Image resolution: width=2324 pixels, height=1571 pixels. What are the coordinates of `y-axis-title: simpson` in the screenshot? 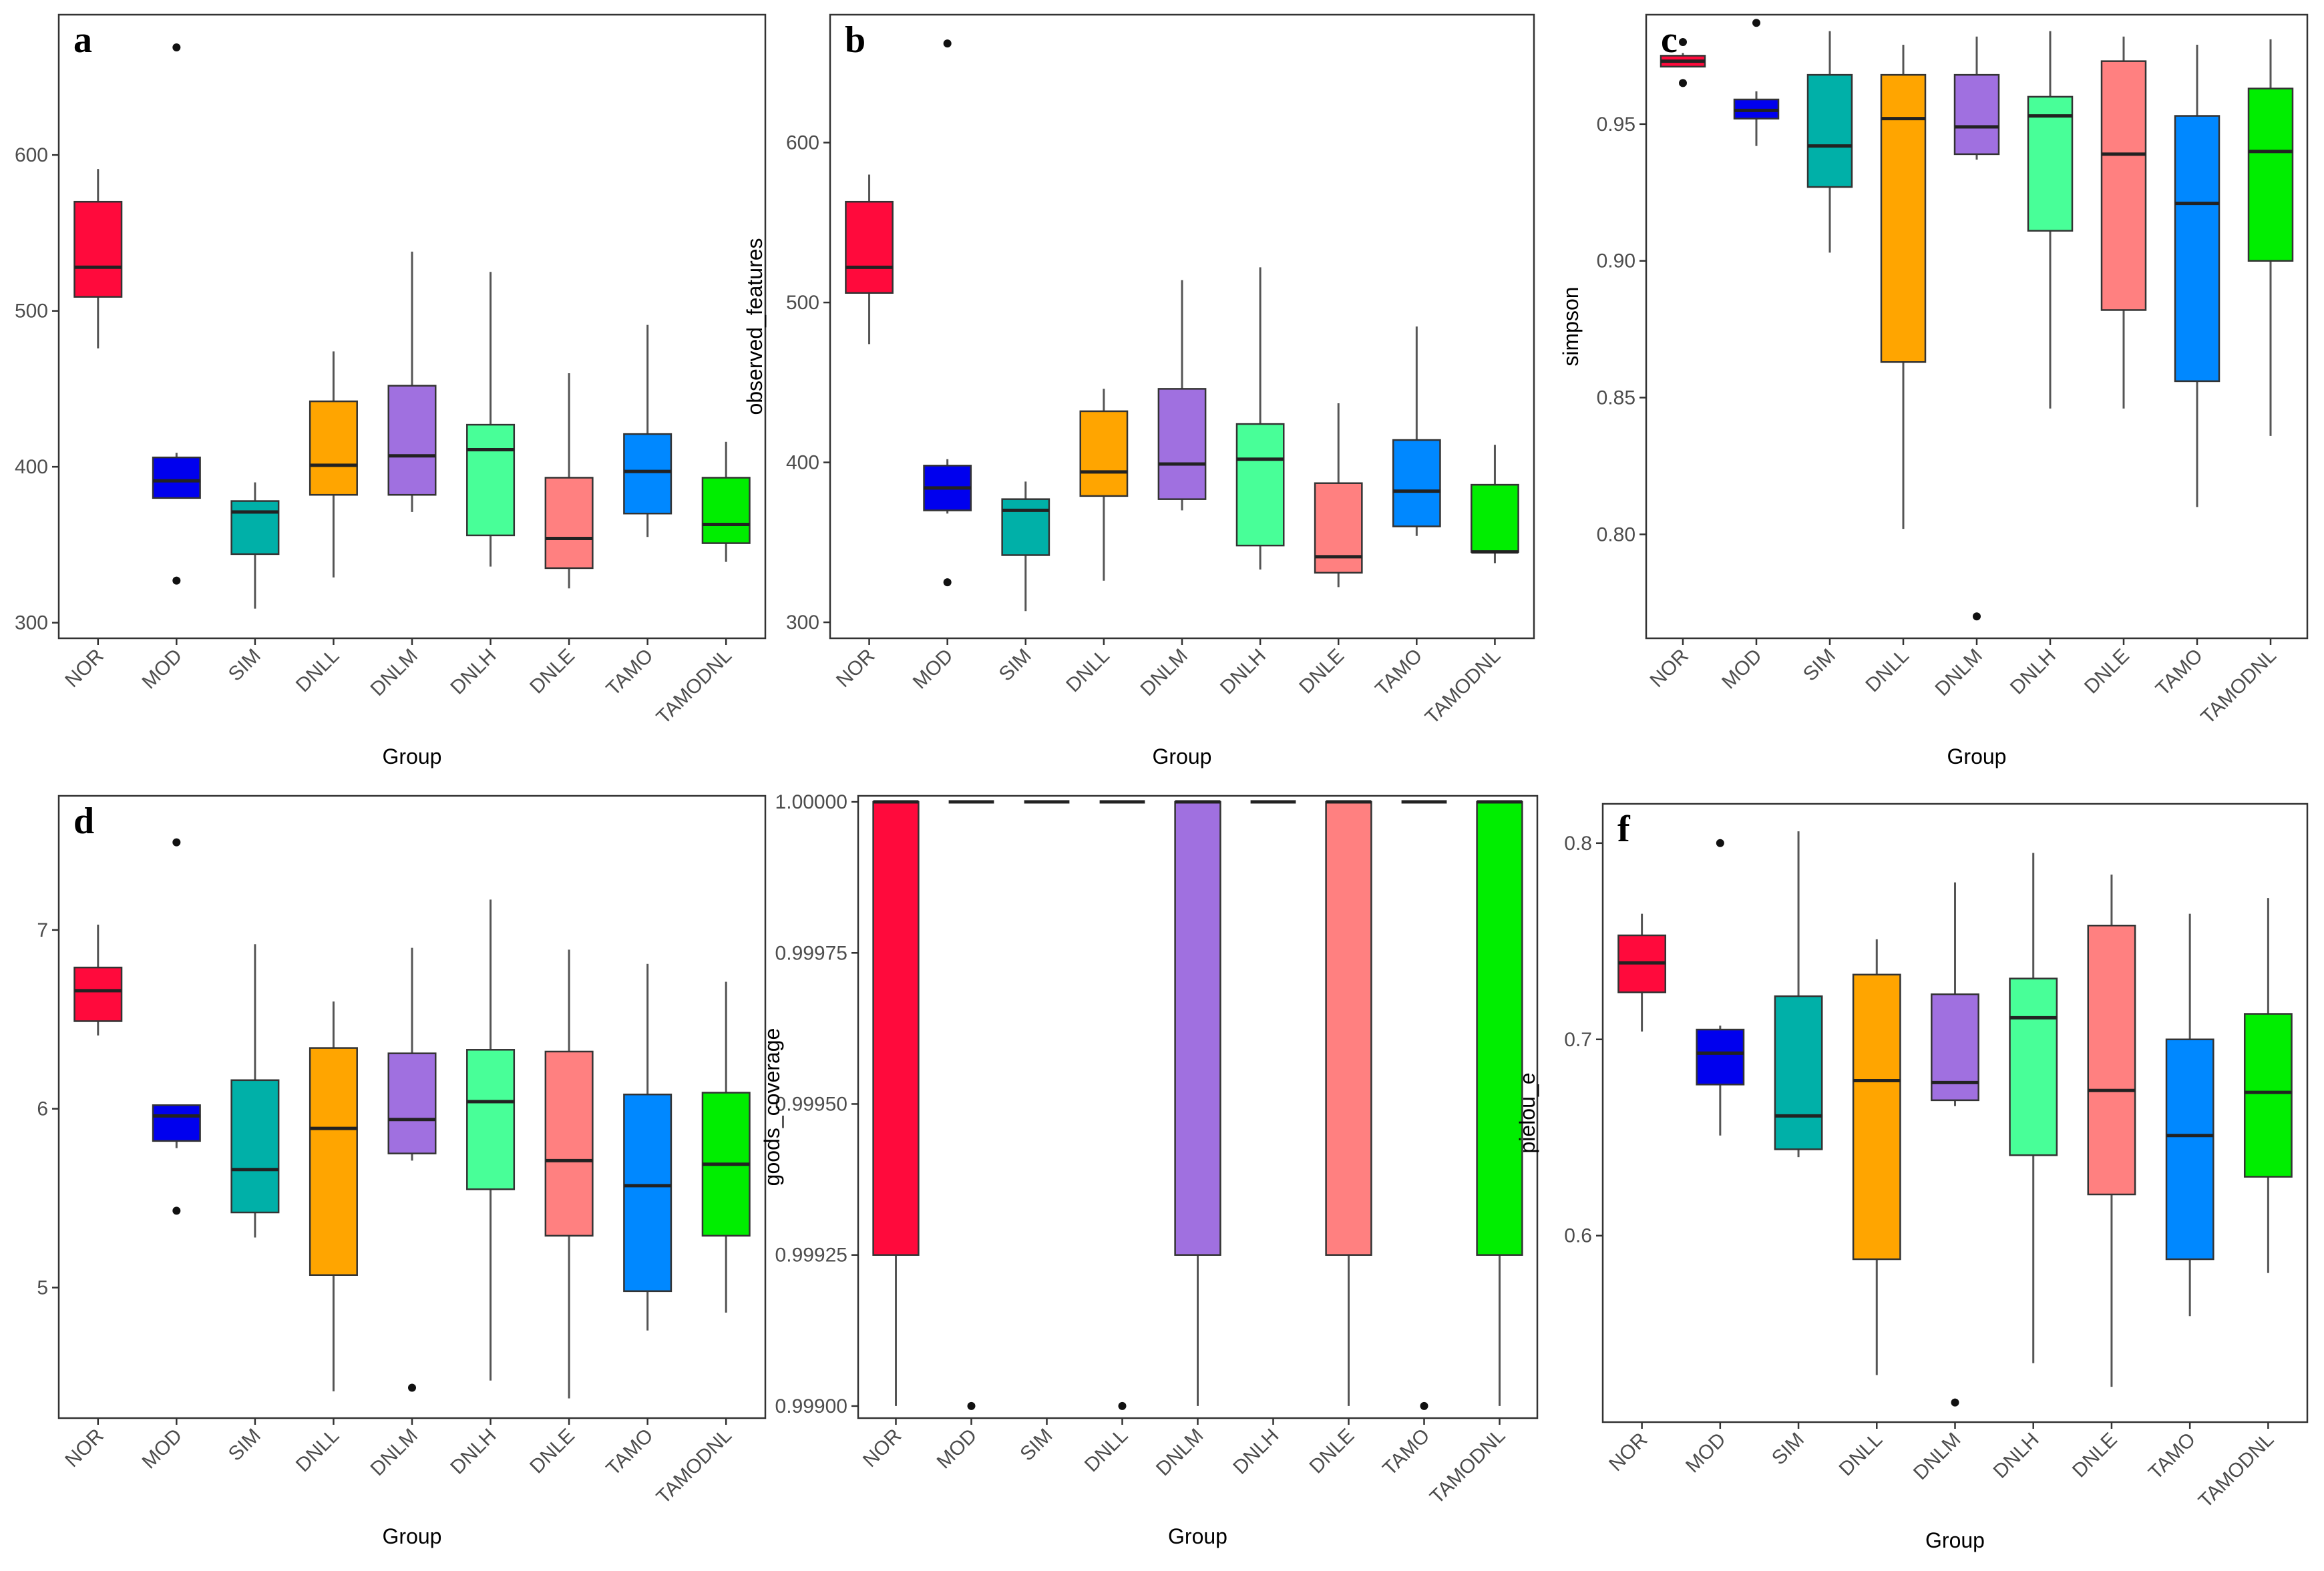 It's located at (1571, 326).